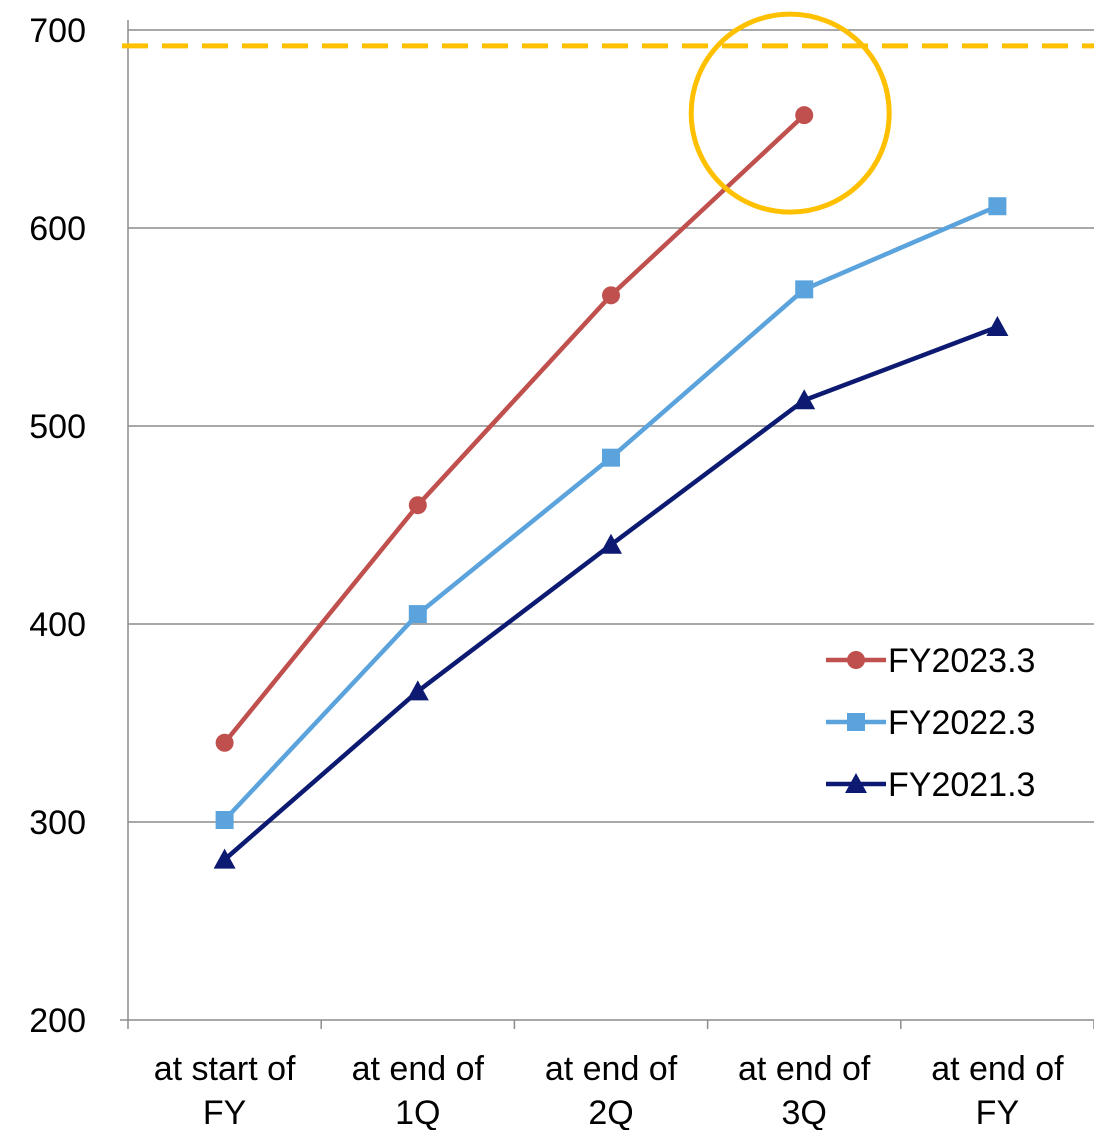 This screenshot has width=1094, height=1130. Describe the element at coordinates (961, 723) in the screenshot. I see `legend-label: FY2022.3` at that location.